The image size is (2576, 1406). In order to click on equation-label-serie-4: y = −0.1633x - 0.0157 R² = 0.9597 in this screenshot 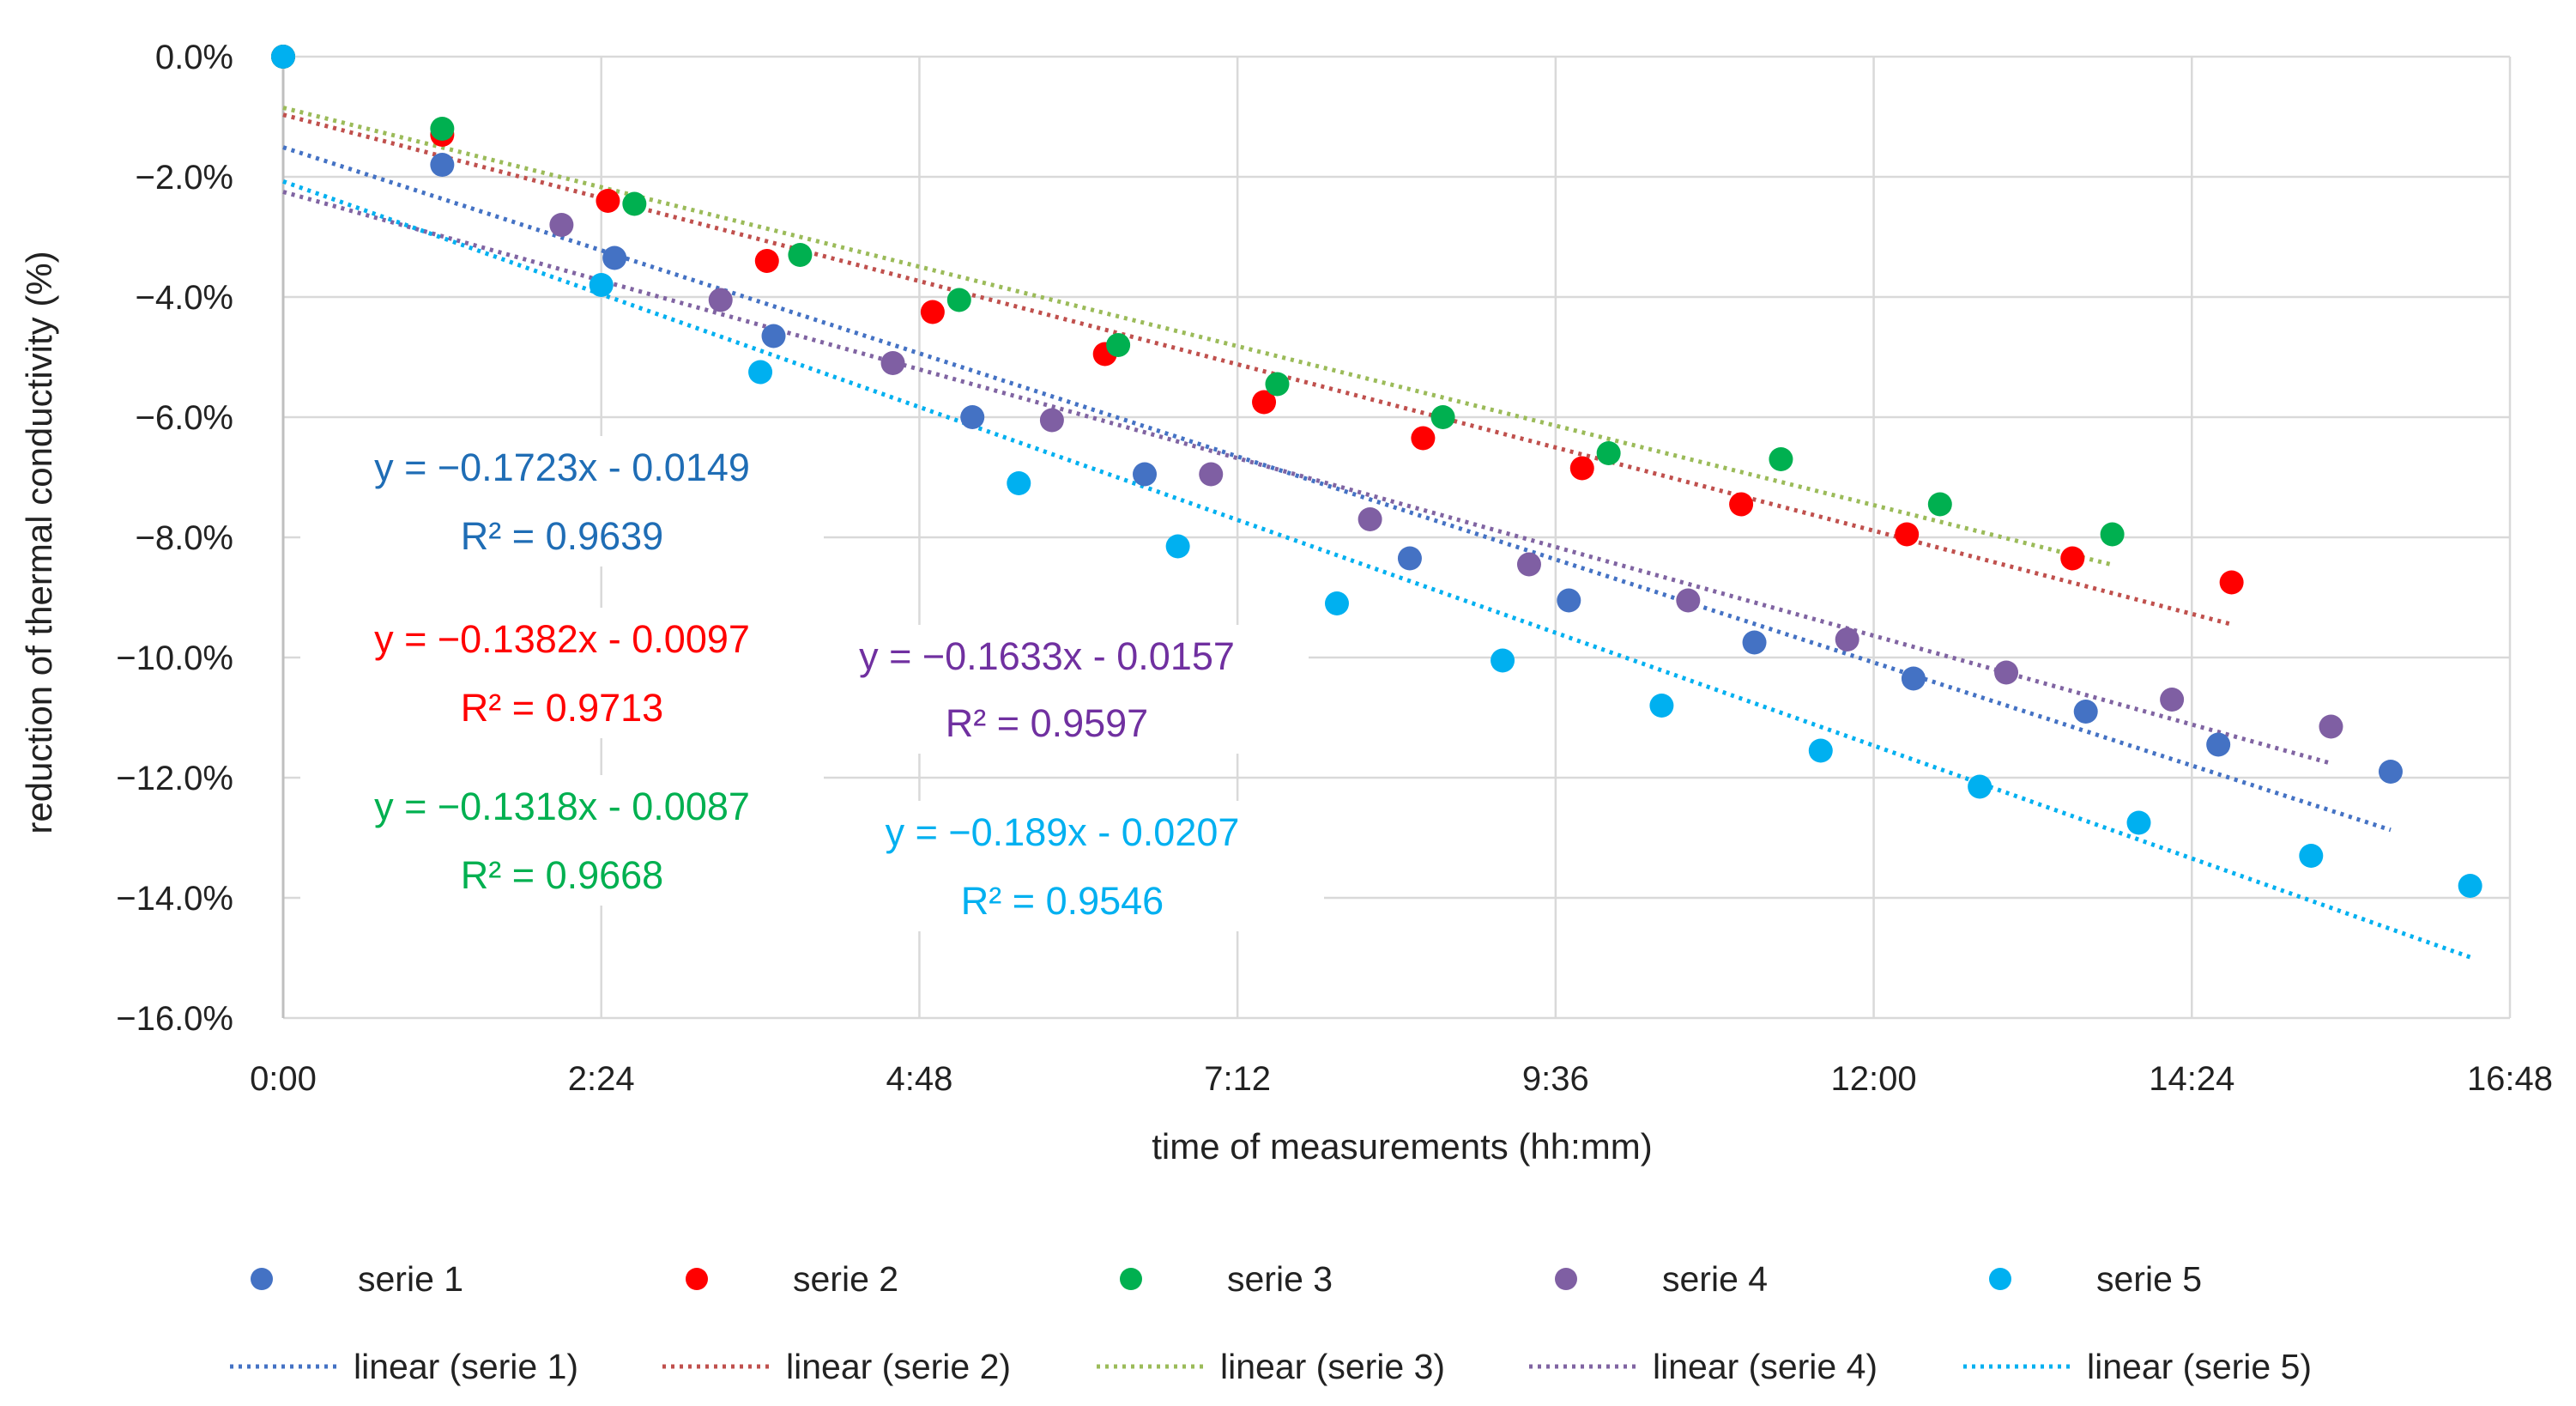, I will do `click(1047, 689)`.